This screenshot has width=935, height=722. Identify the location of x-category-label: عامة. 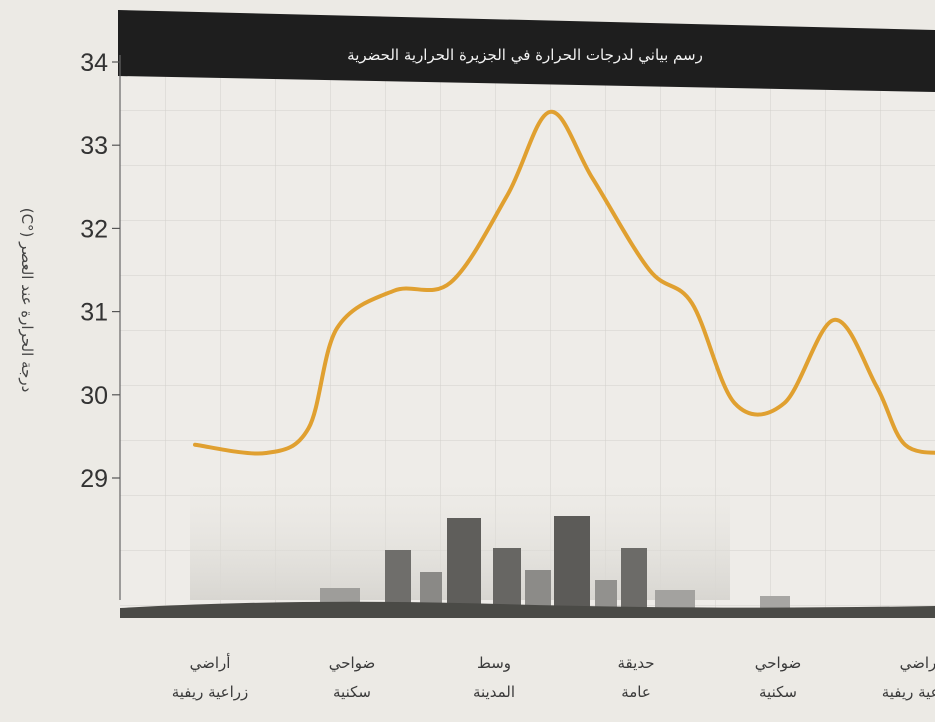
(636, 692).